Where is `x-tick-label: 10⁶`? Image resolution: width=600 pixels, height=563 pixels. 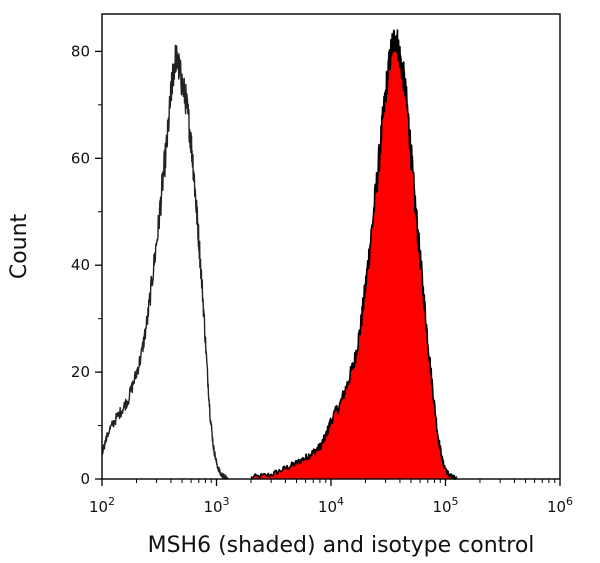
x-tick-label: 10⁶ is located at coordinates (560, 505).